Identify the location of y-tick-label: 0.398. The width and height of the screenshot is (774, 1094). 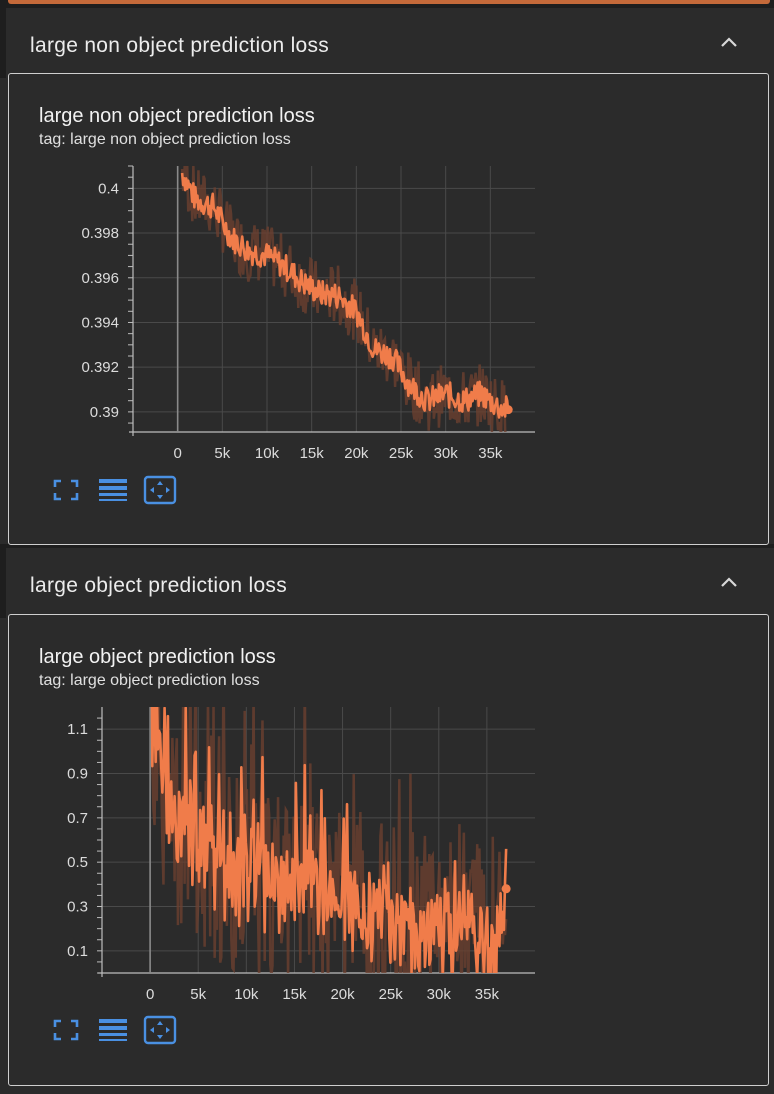
(100, 233).